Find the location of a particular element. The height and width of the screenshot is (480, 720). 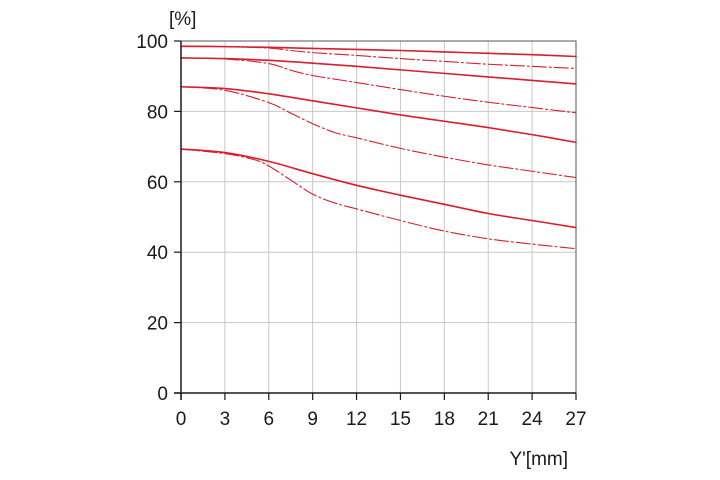

y-tick-label: 20 is located at coordinates (157, 324).